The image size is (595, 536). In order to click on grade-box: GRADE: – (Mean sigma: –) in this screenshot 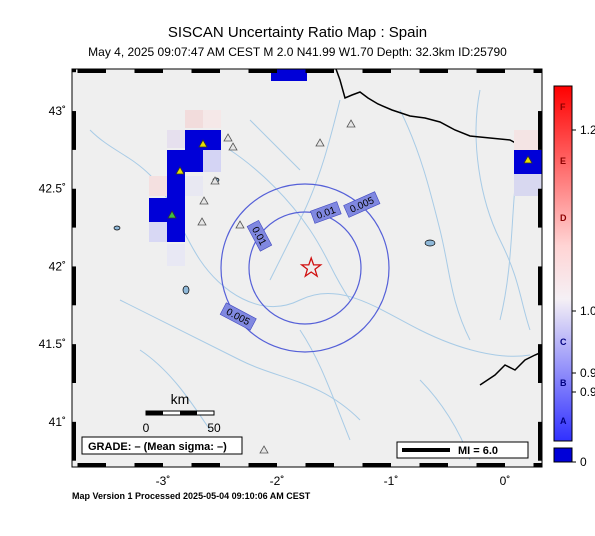, I will do `click(162, 445)`.